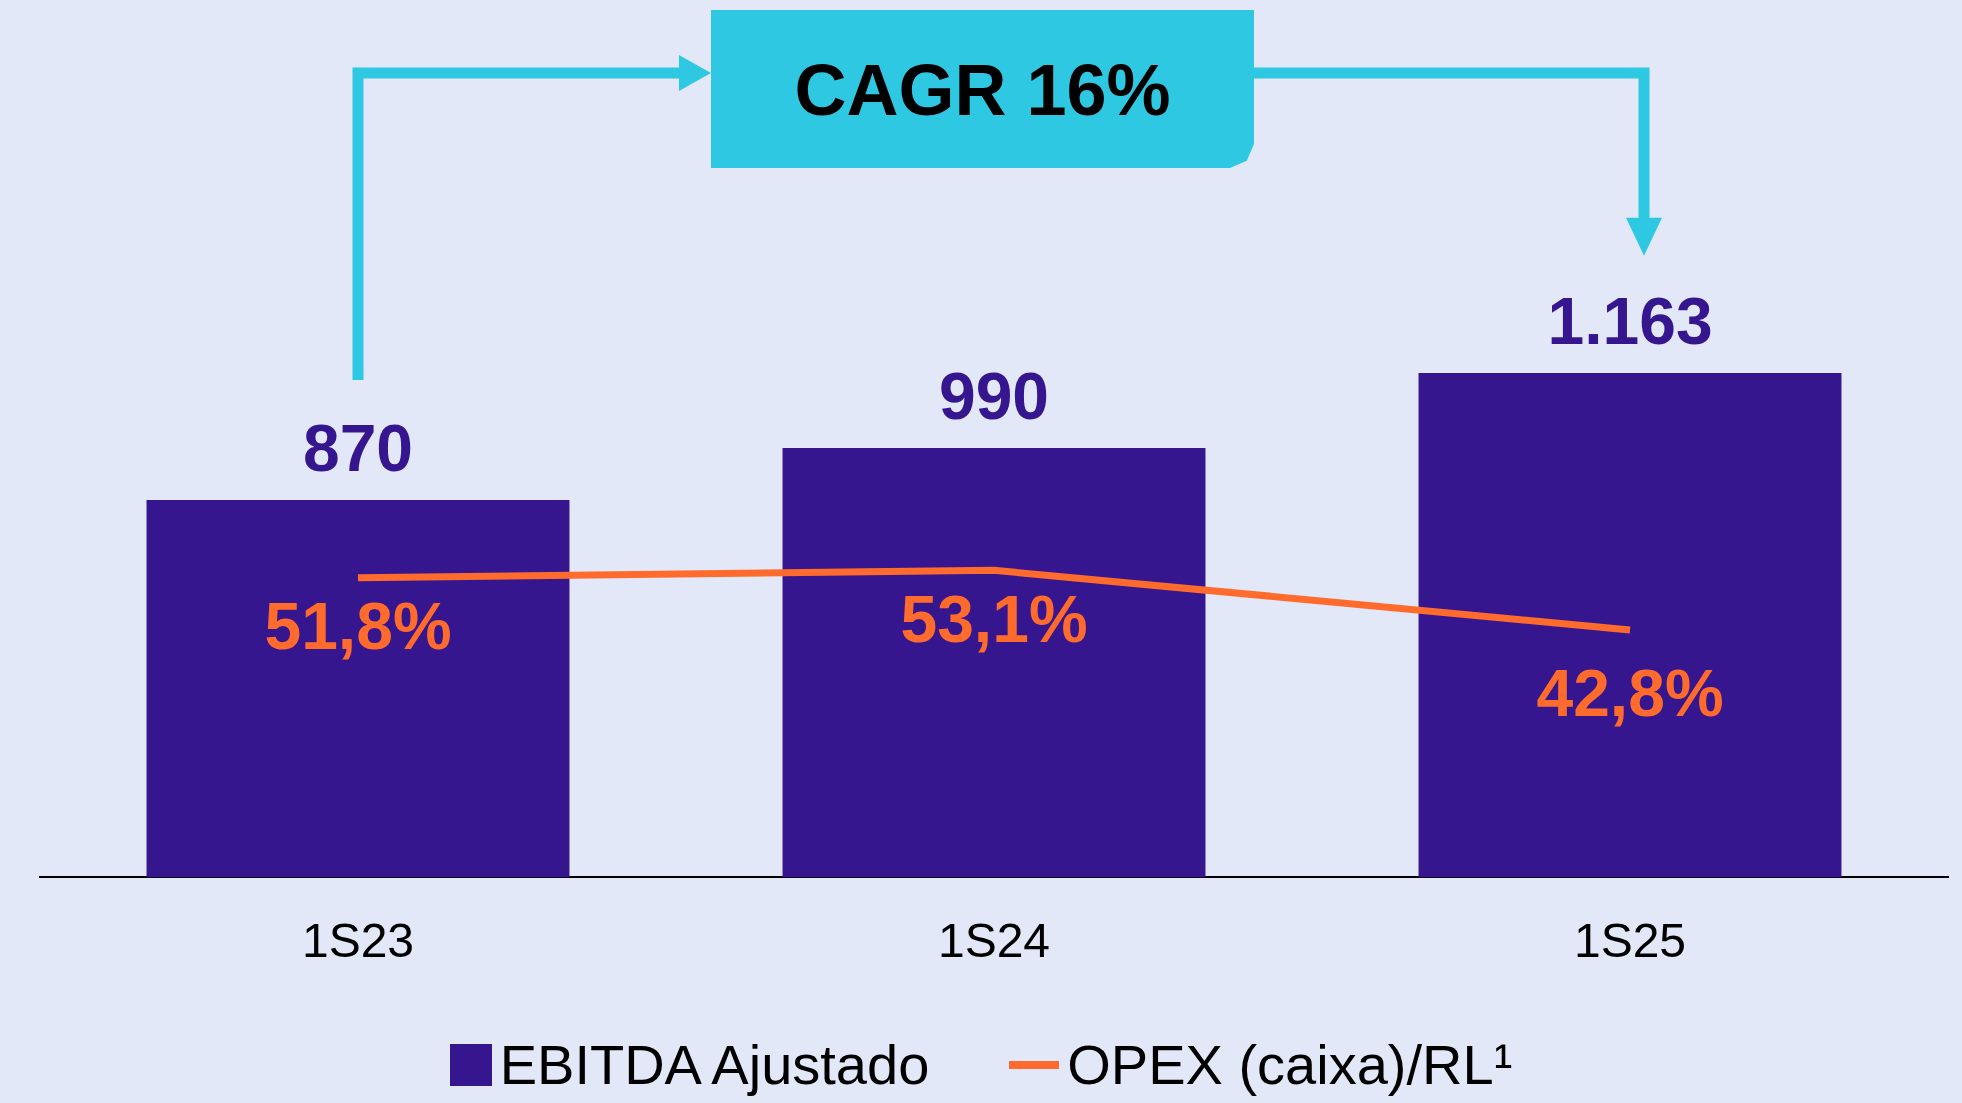 The height and width of the screenshot is (1103, 1962). I want to click on x-tick-label: 1S25, so click(1630, 941).